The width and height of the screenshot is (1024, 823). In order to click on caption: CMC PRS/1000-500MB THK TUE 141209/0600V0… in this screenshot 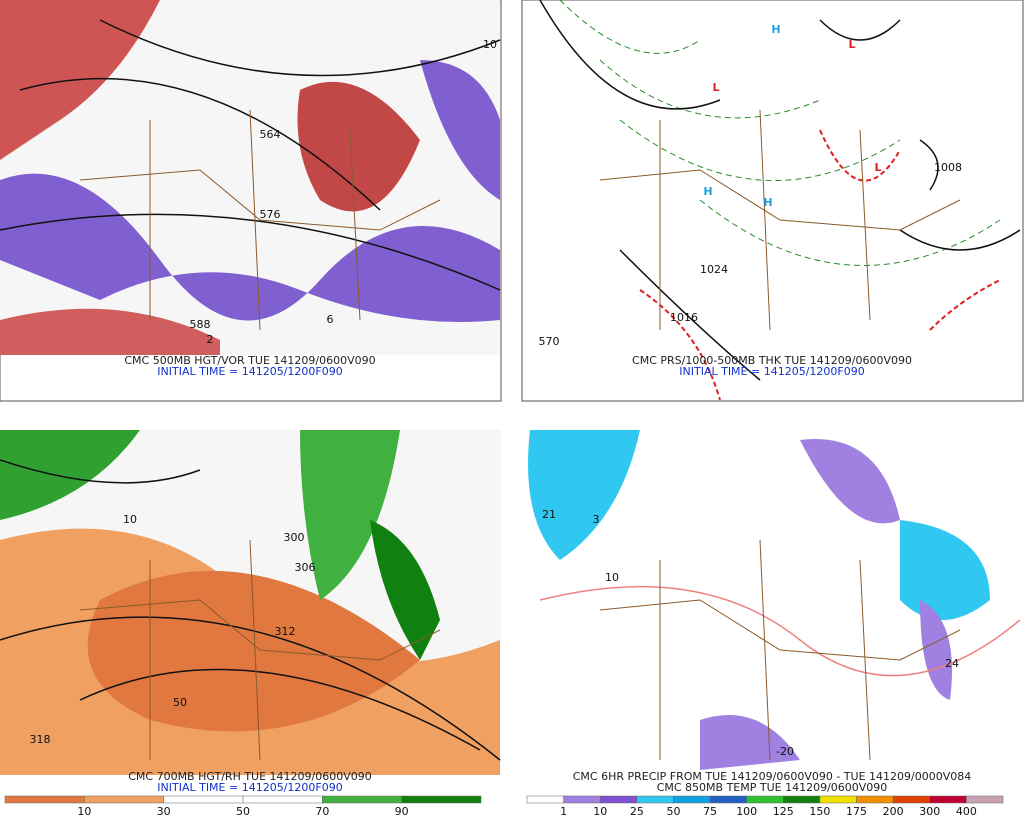, I will do `click(772, 360)`.